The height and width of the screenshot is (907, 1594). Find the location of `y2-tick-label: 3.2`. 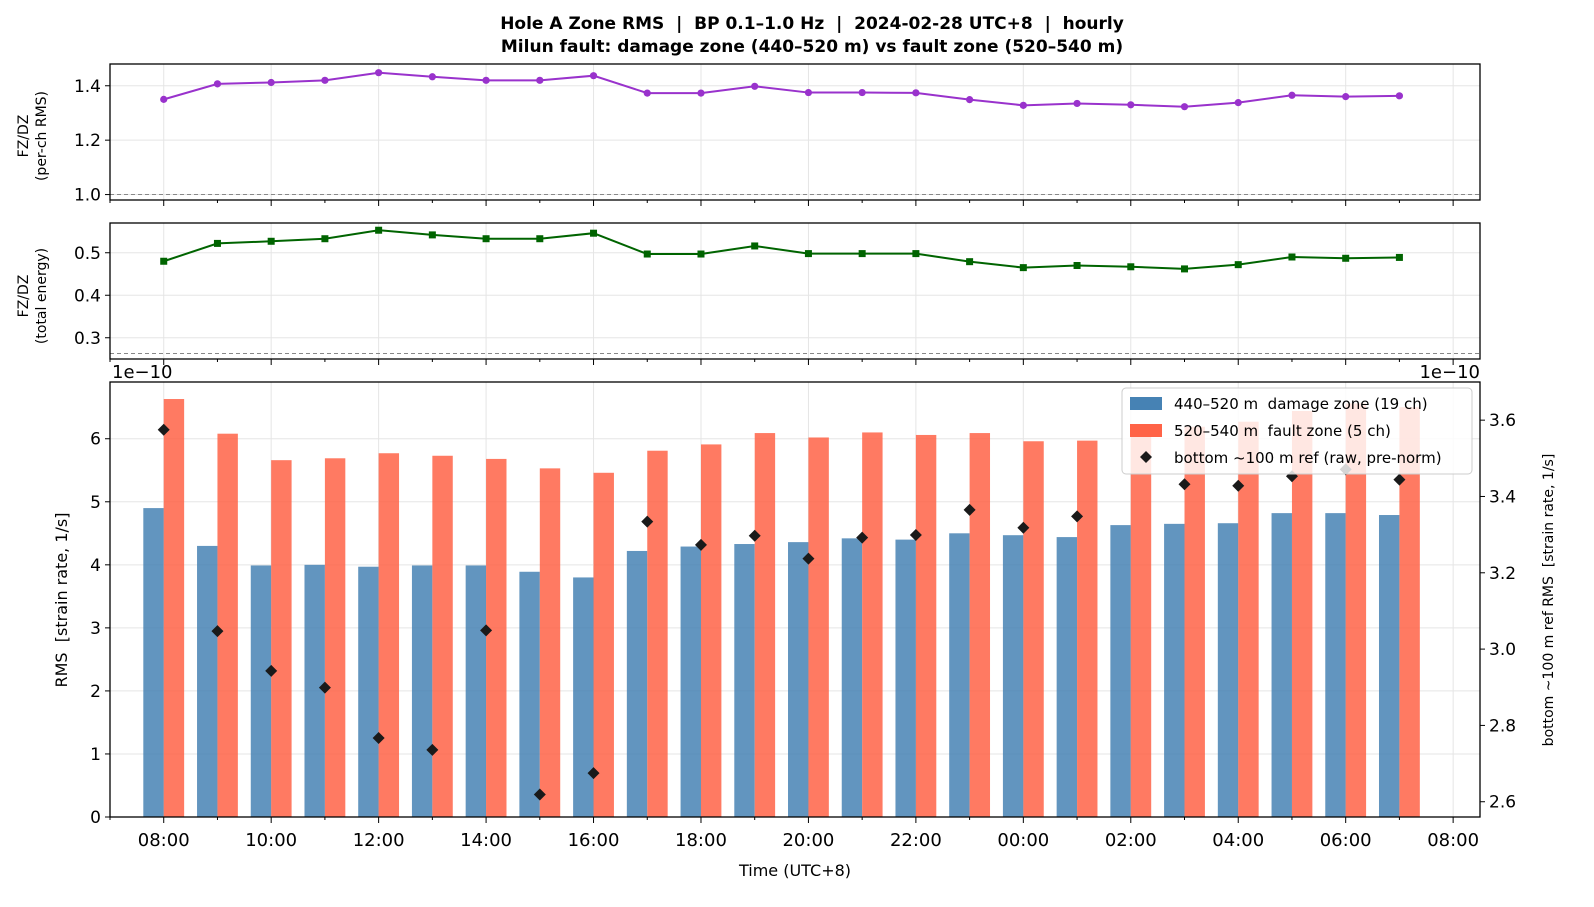

y2-tick-label: 3.2 is located at coordinates (1502, 574).